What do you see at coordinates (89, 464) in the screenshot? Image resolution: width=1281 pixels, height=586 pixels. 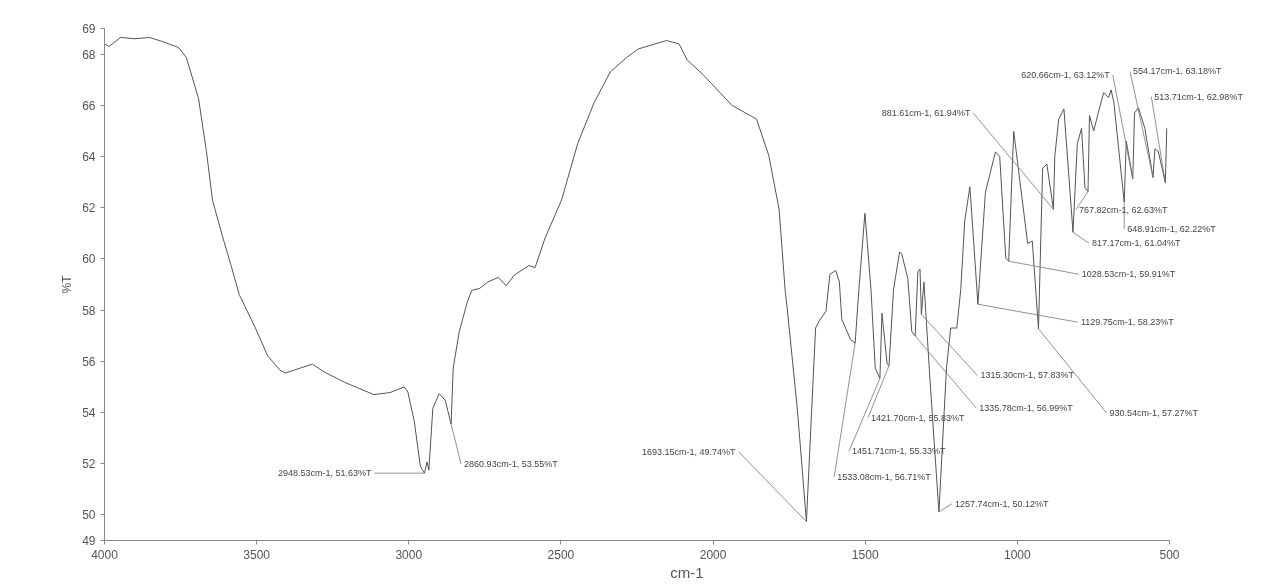 I see `y-tick-label: 52` at bounding box center [89, 464].